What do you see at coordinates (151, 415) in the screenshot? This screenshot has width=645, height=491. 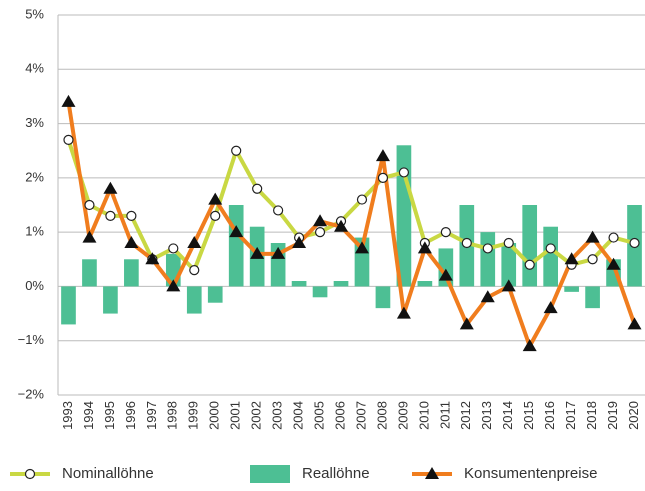 I see `x-tick-label: 1997` at bounding box center [151, 415].